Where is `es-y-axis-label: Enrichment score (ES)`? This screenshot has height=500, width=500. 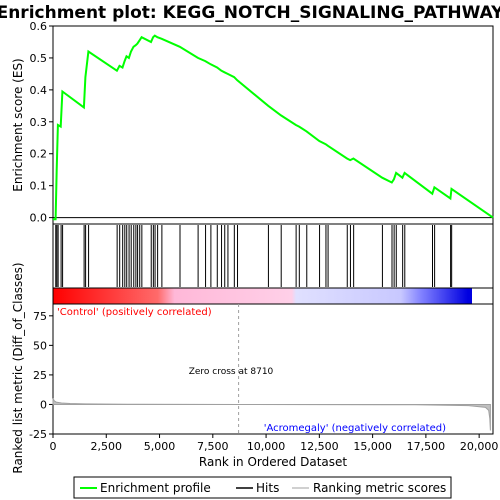 es-y-axis-label: Enrichment score (ES) is located at coordinates (18, 124).